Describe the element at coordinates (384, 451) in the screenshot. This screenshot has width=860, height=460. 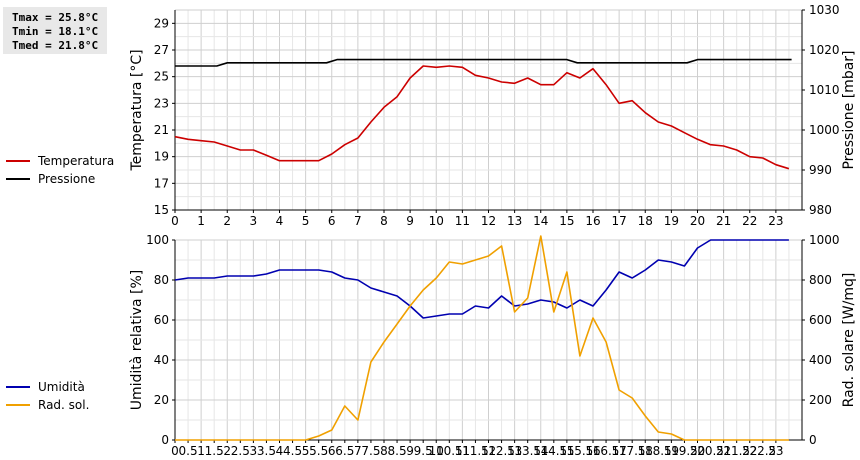
I see `chart2-xtick-label: 8` at that location.